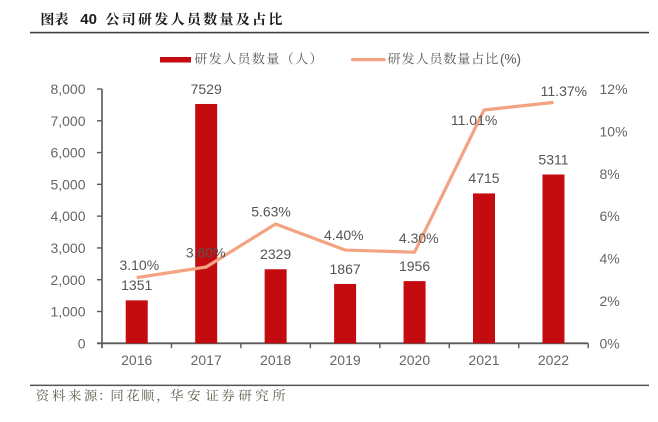 This screenshot has width=658, height=422. I want to click on svg-text: 11.01%, so click(474, 120).